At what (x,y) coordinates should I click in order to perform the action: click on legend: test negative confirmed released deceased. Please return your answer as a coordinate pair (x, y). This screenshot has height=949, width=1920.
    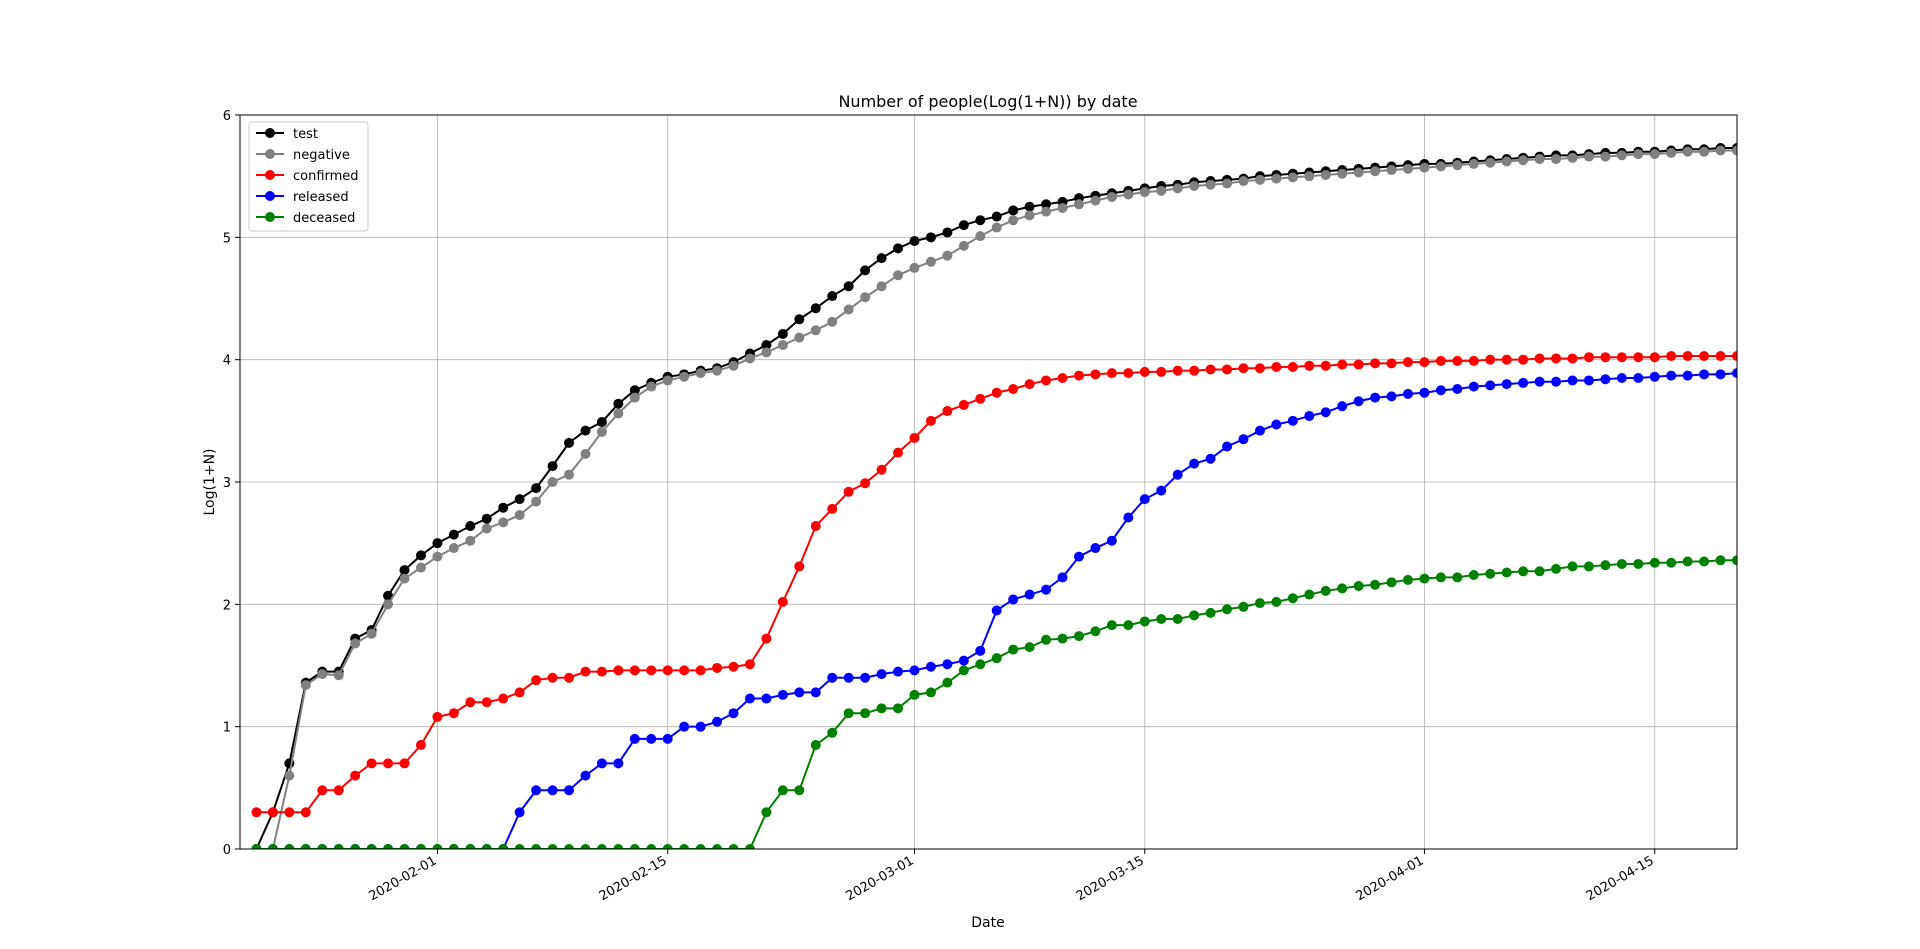
    Looking at the image, I should click on (308, 176).